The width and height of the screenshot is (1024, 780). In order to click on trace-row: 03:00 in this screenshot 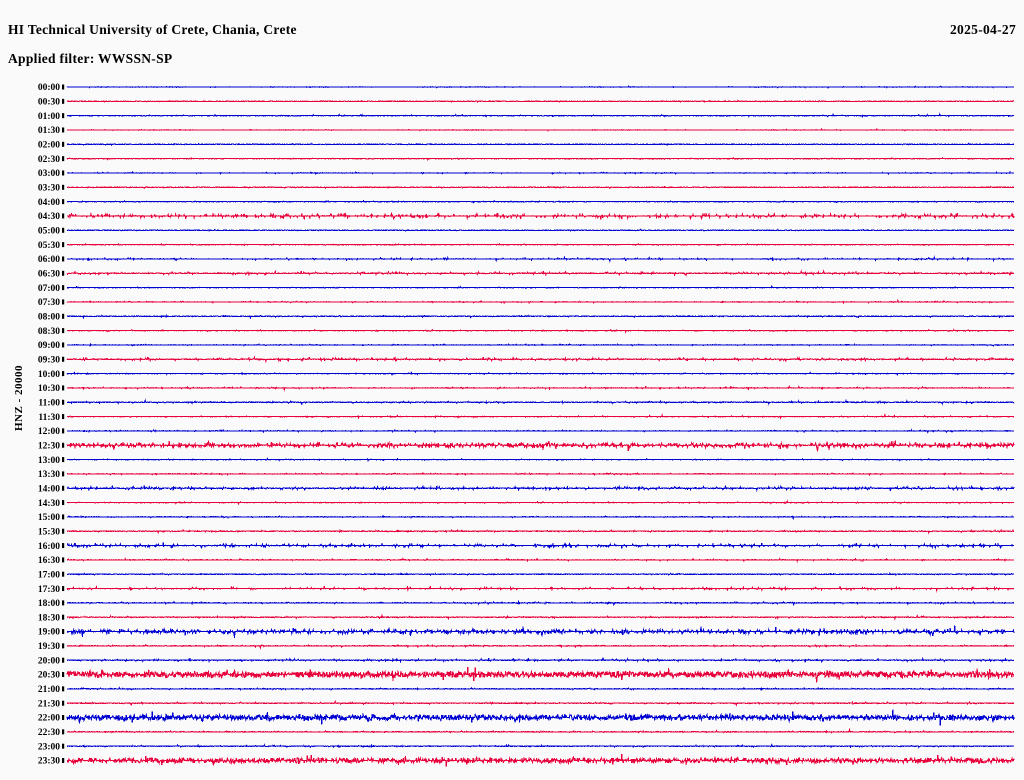, I will do `click(526, 174)`.